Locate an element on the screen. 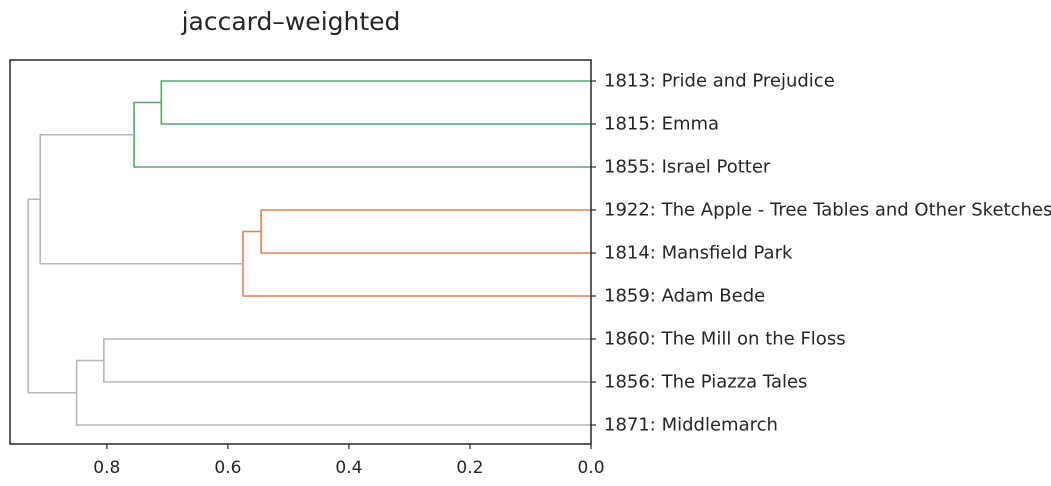 The width and height of the screenshot is (1051, 486). x-tick-label: 0.6 is located at coordinates (227, 468).